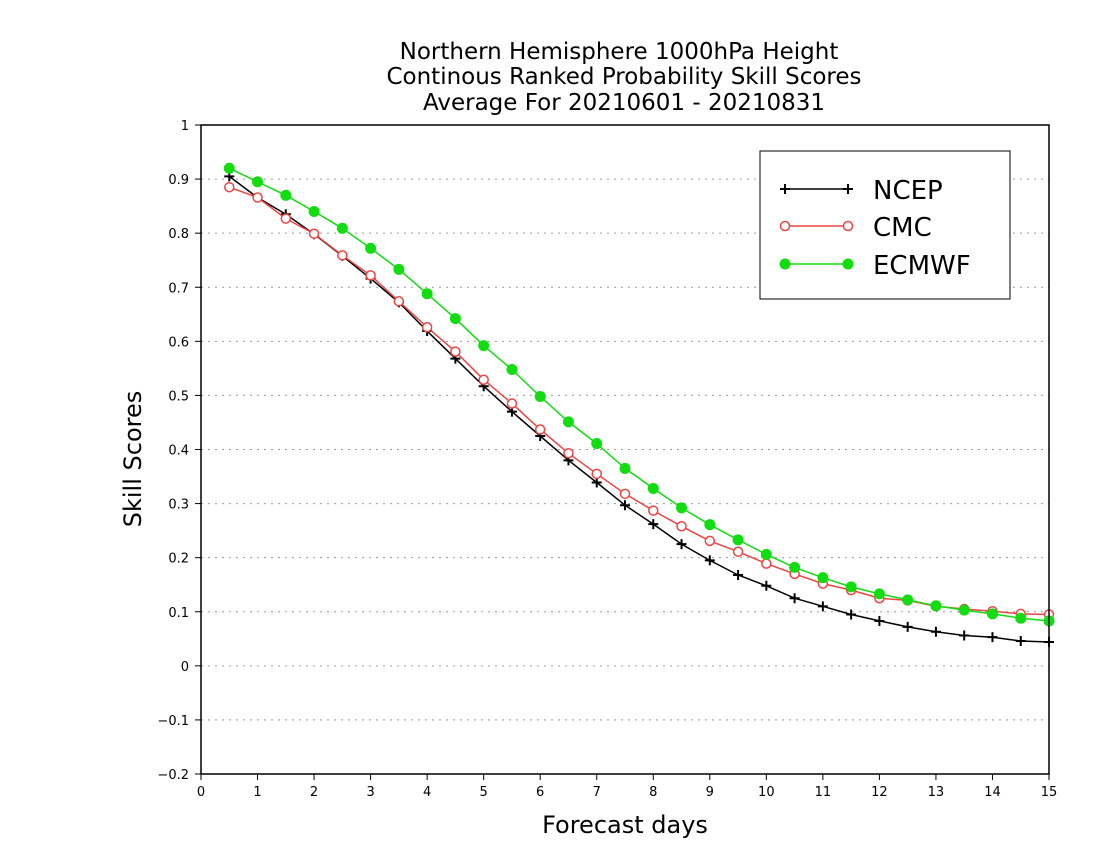  What do you see at coordinates (766, 792) in the screenshot?
I see `x-tick-label: 10` at bounding box center [766, 792].